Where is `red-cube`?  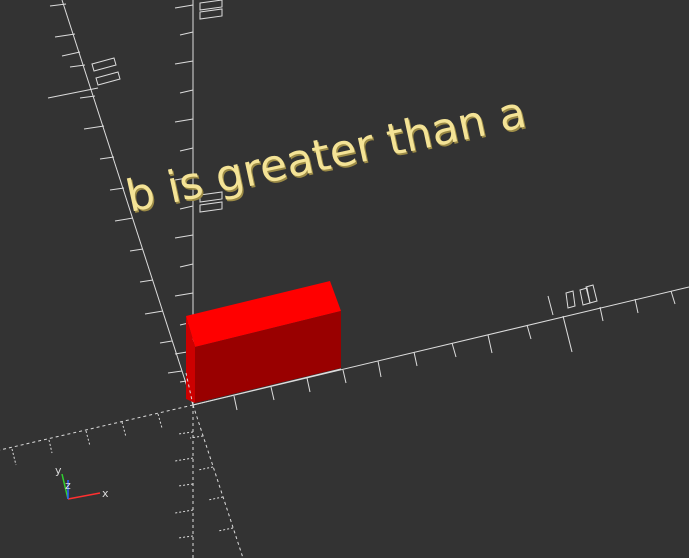
red-cube is located at coordinates (263, 342).